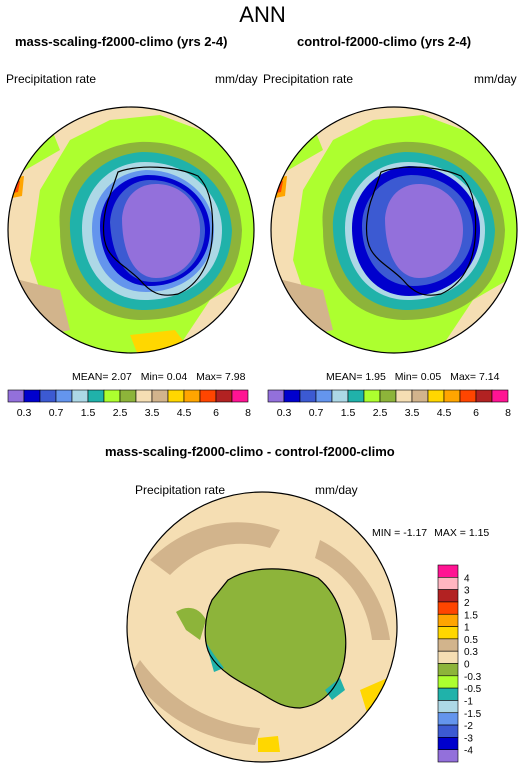  What do you see at coordinates (121, 377) in the screenshot?
I see `mean-value: 2.07` at bounding box center [121, 377].